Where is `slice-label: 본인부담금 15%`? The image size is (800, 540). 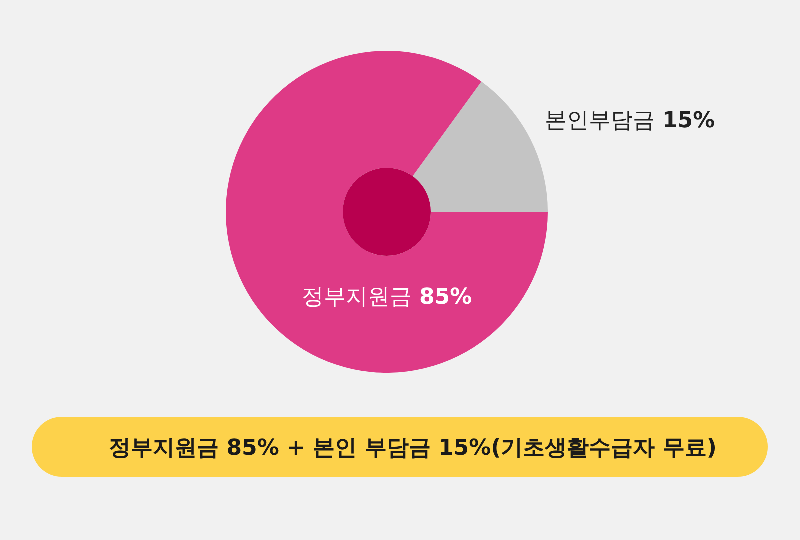 slice-label: 본인부담금 15% is located at coordinates (630, 121).